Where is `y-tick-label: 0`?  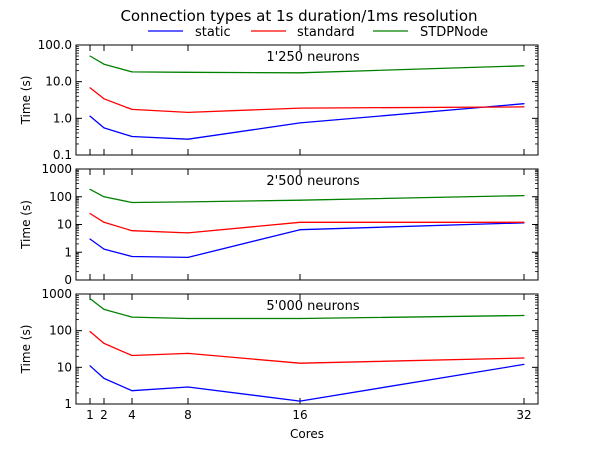 y-tick-label: 0 is located at coordinates (68, 280).